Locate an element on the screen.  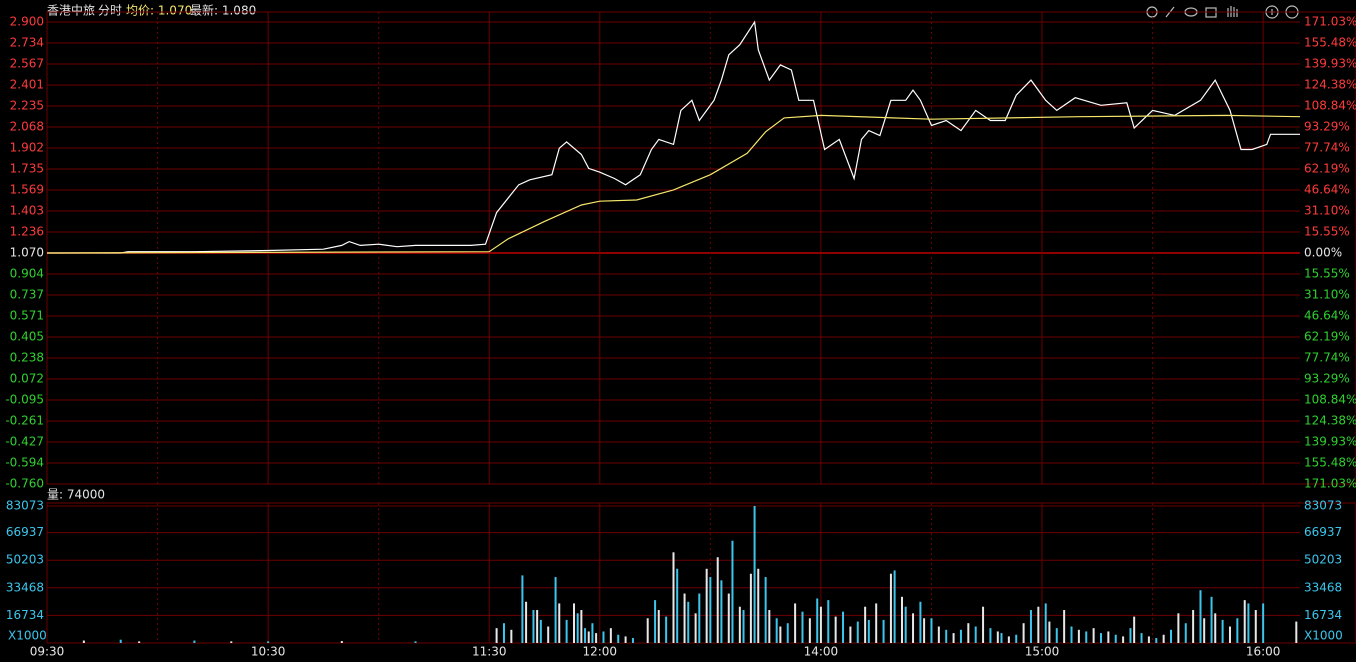
y2-tick-label: 171.03% is located at coordinates (1330, 22).